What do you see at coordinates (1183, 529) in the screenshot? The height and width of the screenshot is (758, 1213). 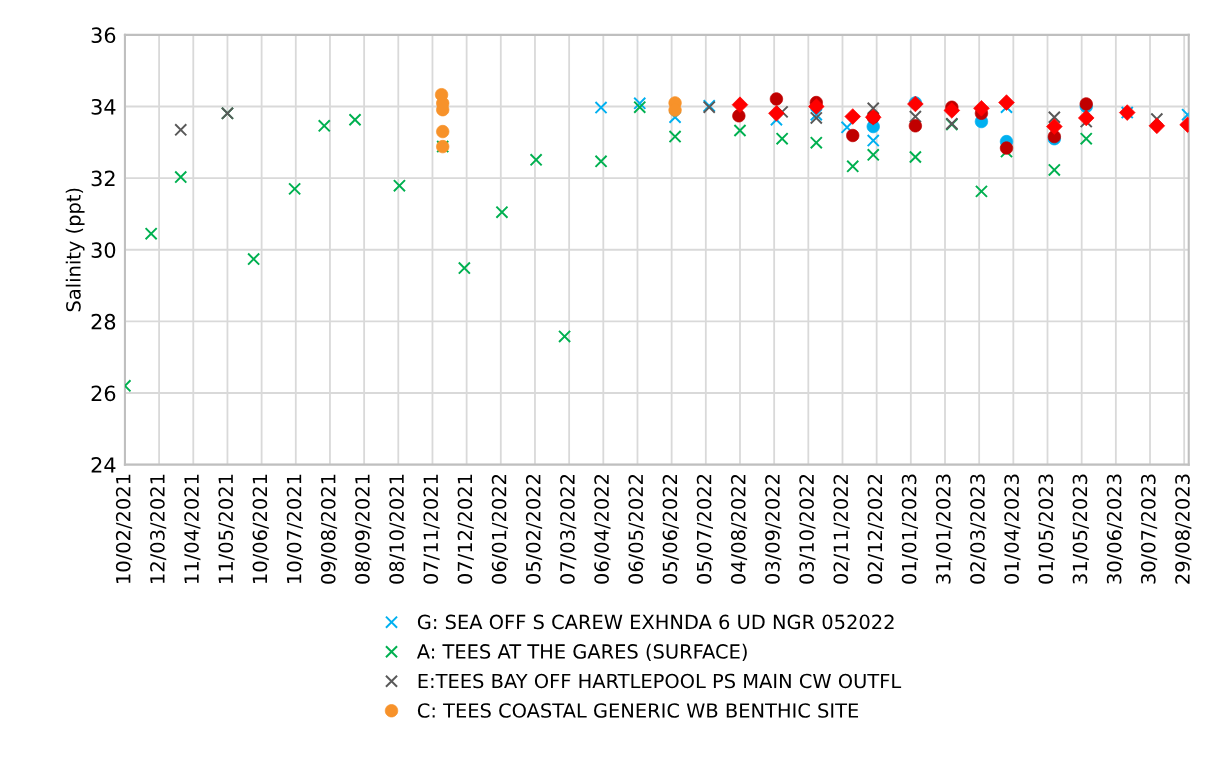 I see `x-tick-label: 29/08/2023` at bounding box center [1183, 529].